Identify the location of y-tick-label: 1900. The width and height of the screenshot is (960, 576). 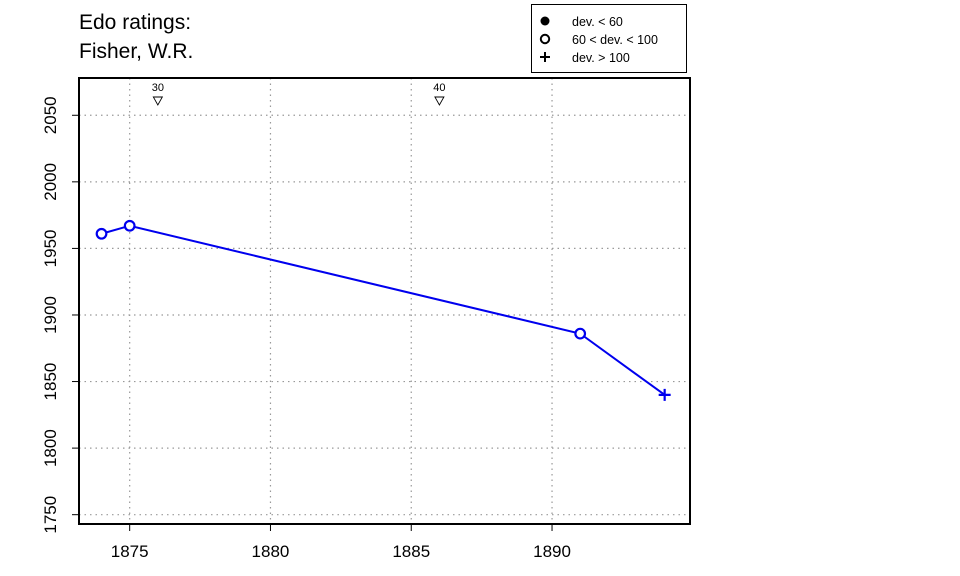
(50, 315).